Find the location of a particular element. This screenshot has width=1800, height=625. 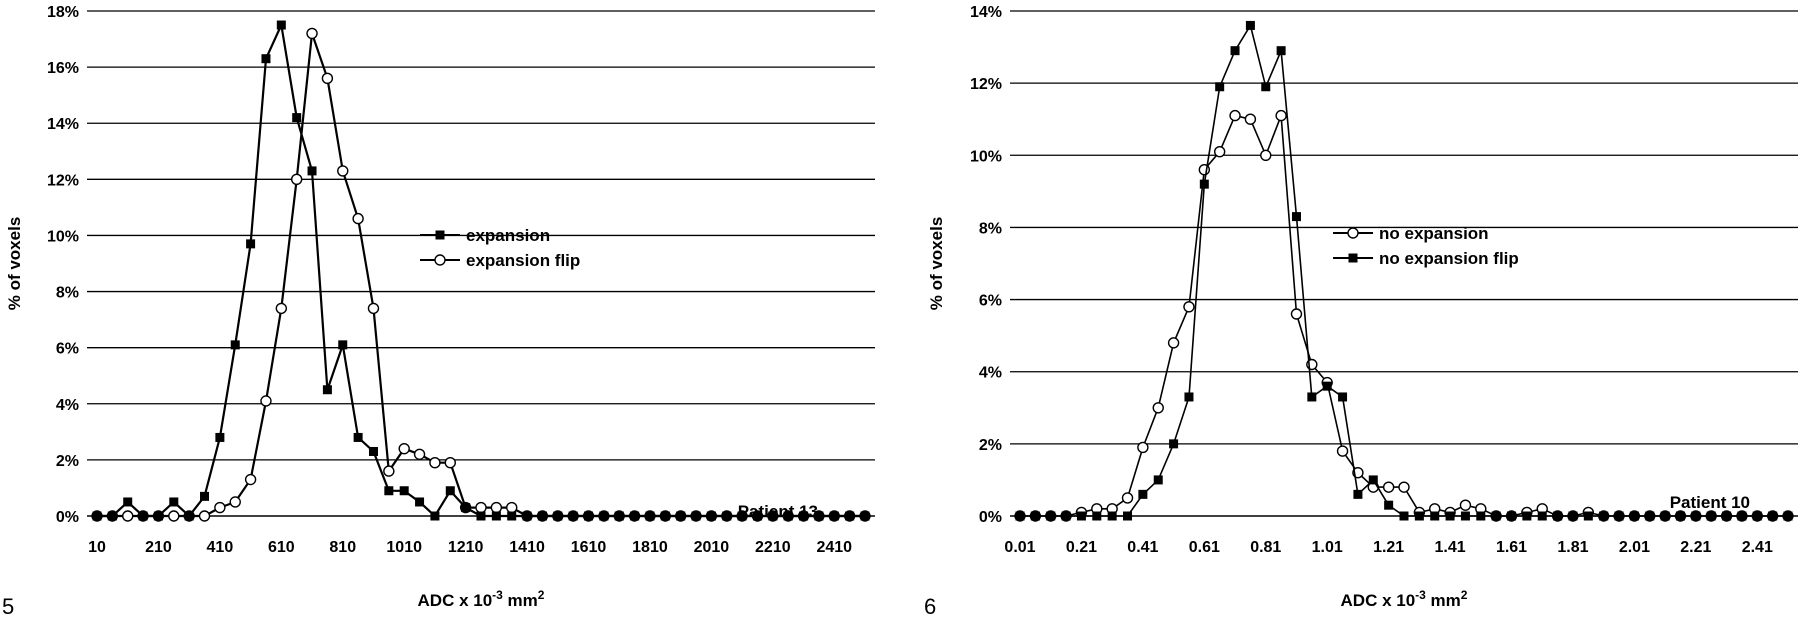

x-tick-label: 0.21 is located at coordinates (1081, 547).